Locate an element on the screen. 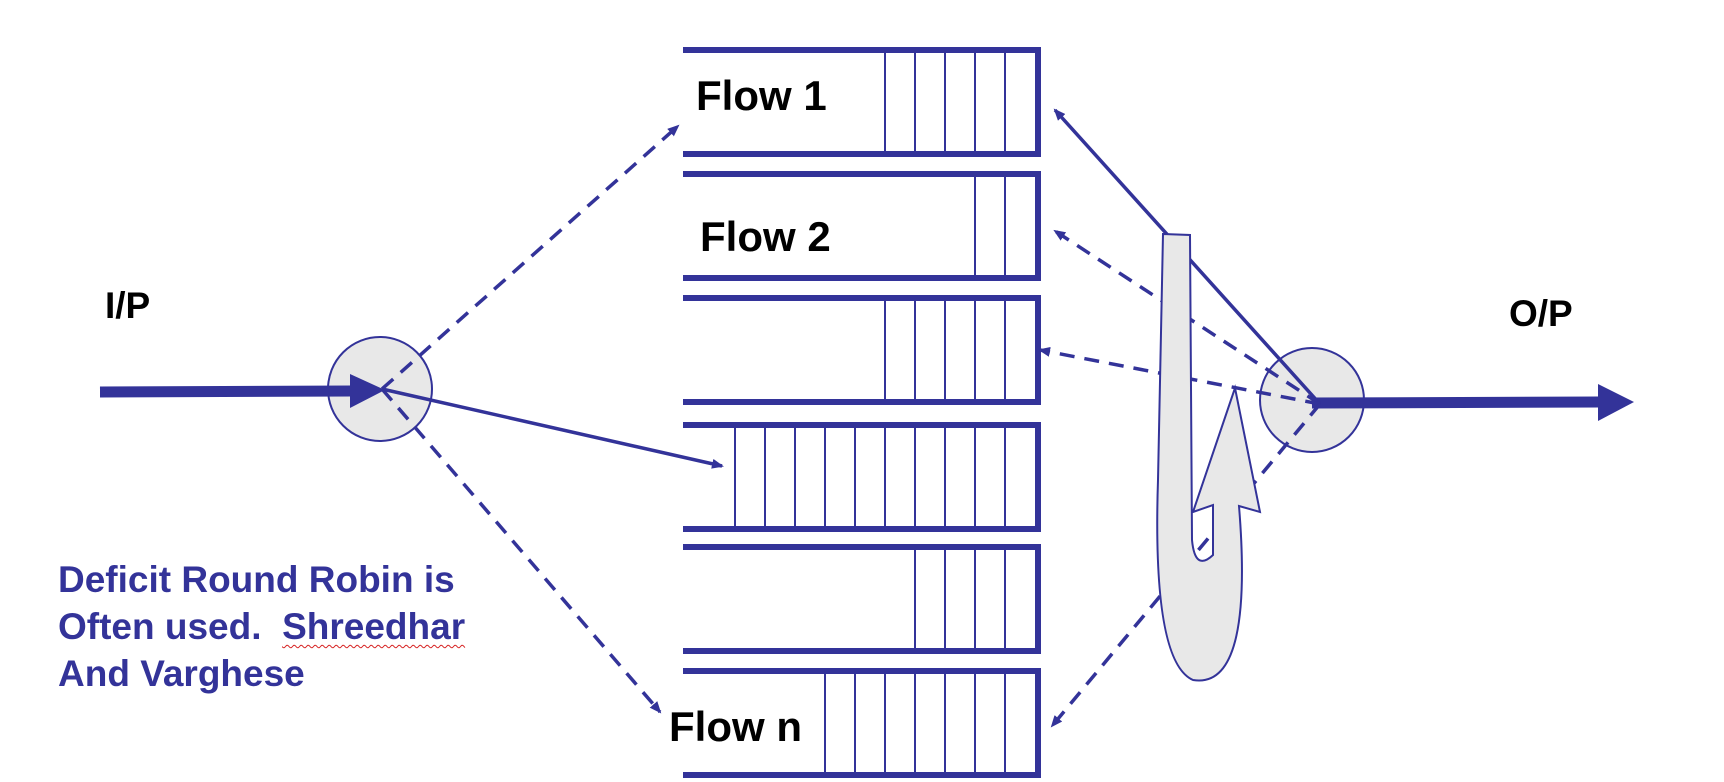 Image resolution: width=1724 pixels, height=782 pixels. dispatch-arrow-flown is located at coordinates (521, 550).